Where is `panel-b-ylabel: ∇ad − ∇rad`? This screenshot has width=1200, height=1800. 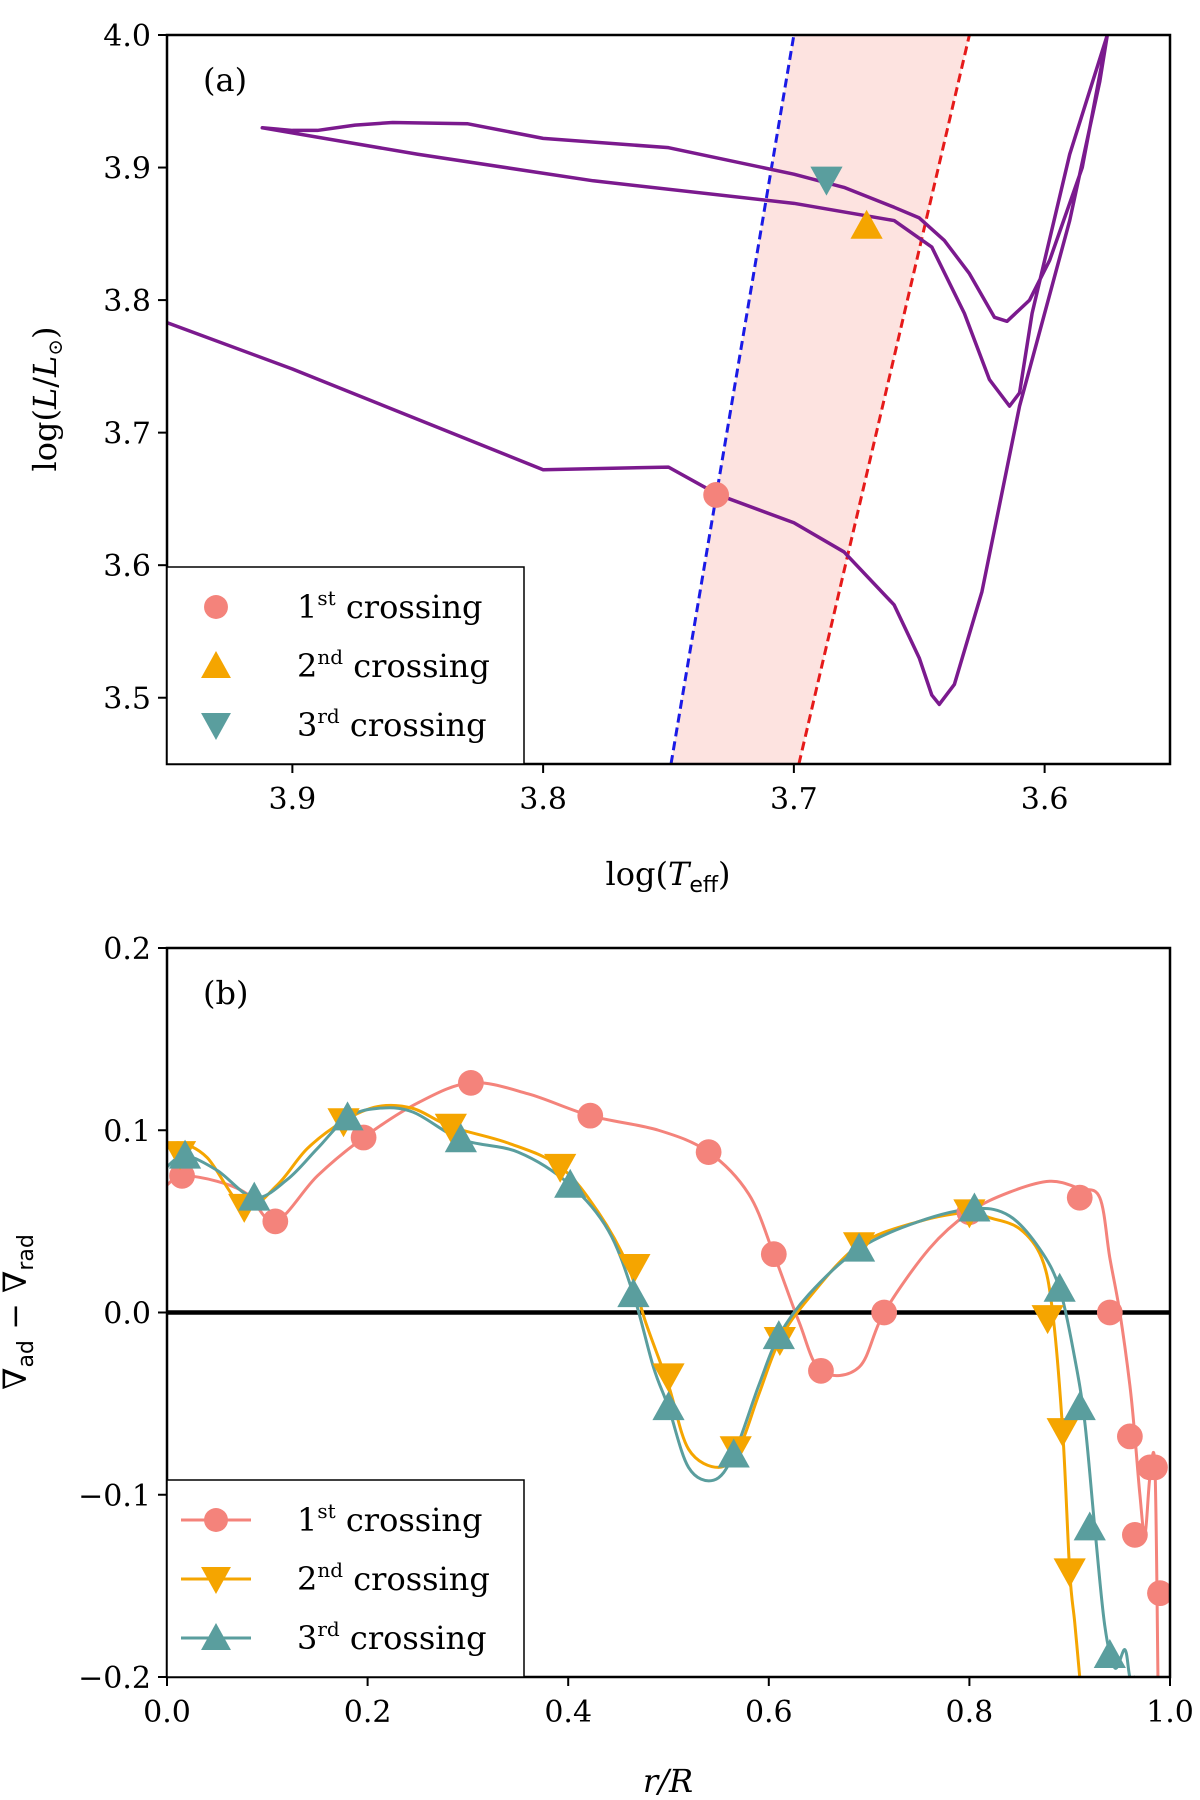 panel-b-ylabel: ∇ad − ∇rad is located at coordinates (19, 1312).